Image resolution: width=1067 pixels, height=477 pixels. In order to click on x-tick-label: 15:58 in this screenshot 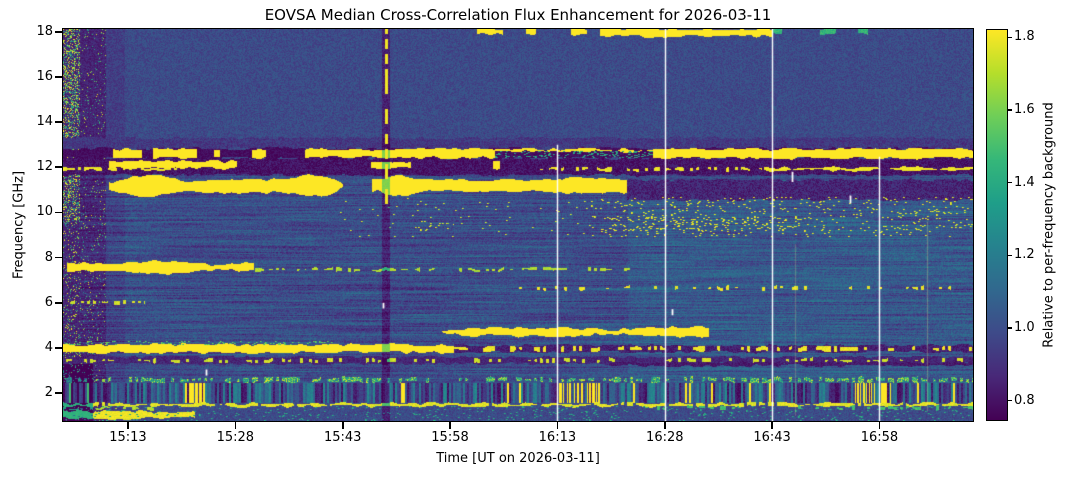, I will do `click(450, 437)`.